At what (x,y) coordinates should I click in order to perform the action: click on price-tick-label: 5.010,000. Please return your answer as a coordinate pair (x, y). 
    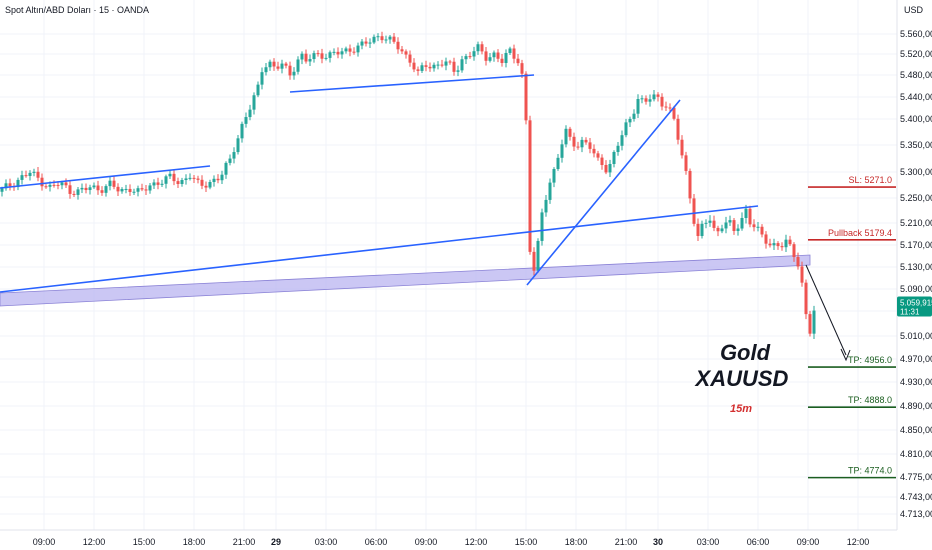
    Looking at the image, I should click on (916, 336).